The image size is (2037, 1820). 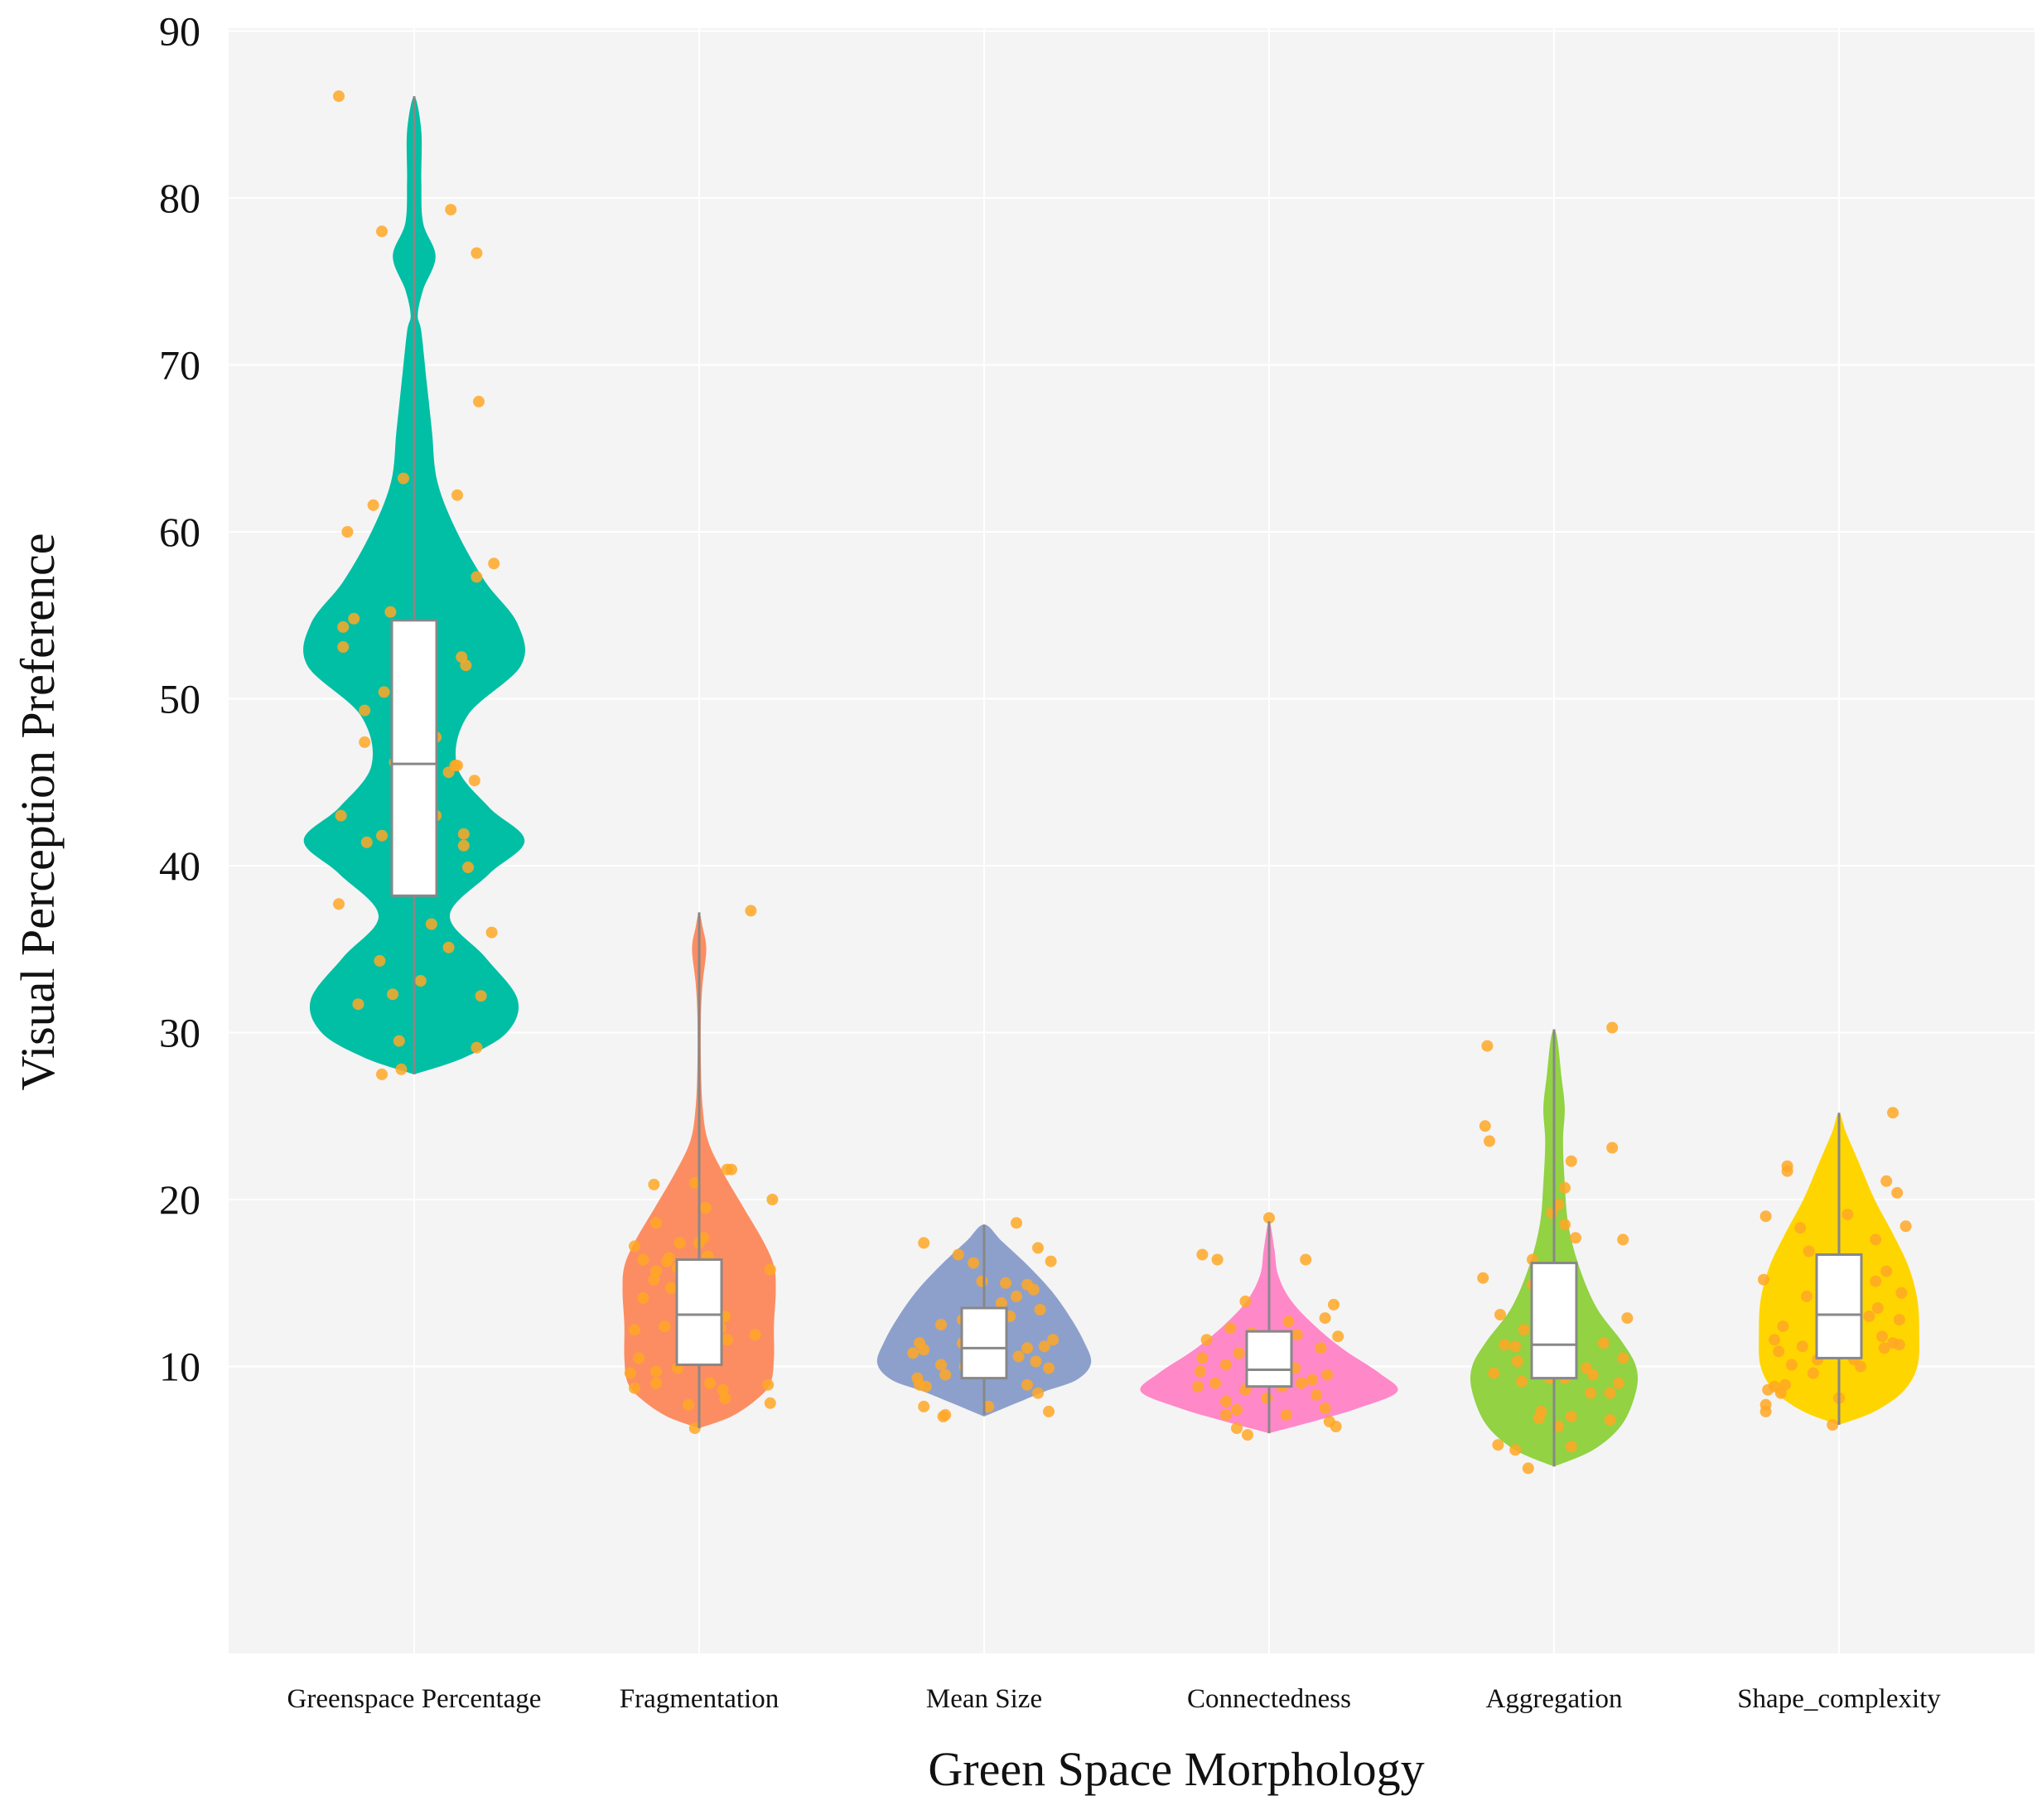 What do you see at coordinates (414, 758) in the screenshot?
I see `box-greenspace-percentage` at bounding box center [414, 758].